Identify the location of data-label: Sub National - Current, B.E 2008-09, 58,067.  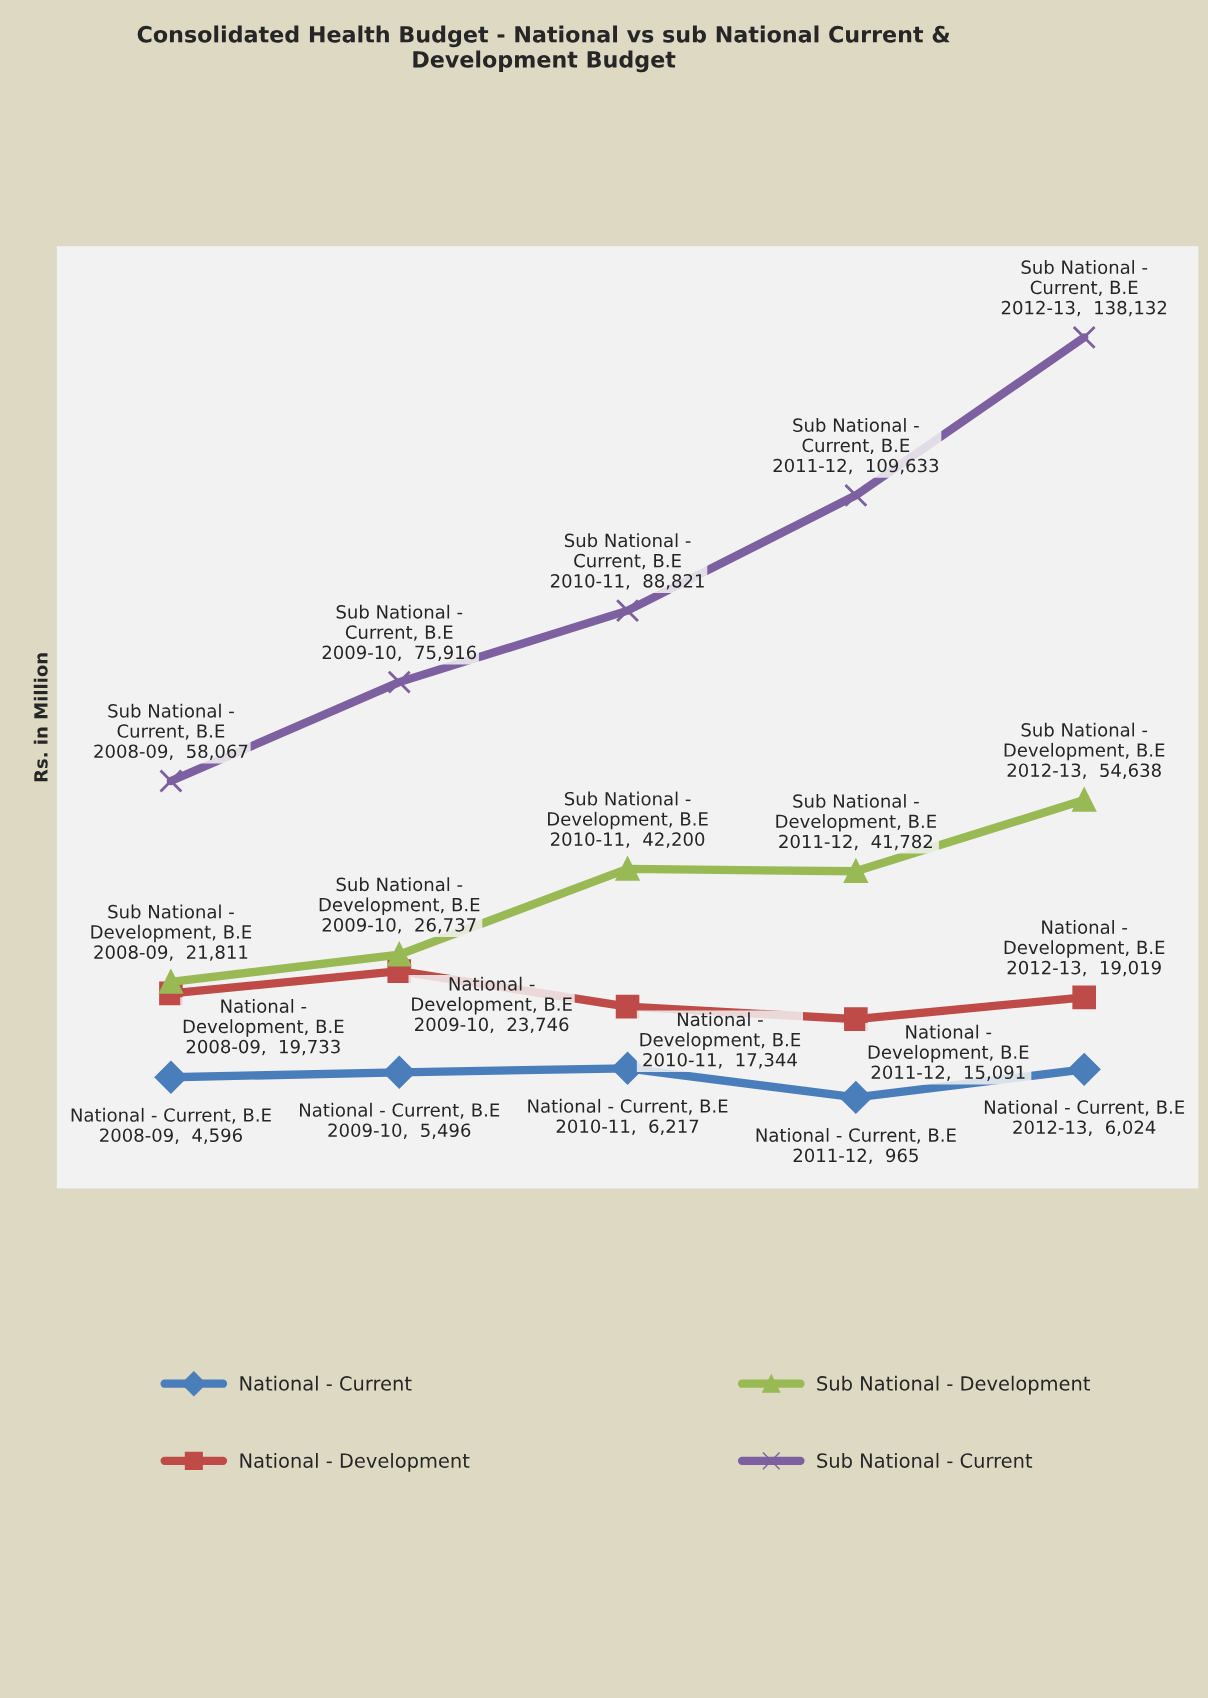
(171, 731).